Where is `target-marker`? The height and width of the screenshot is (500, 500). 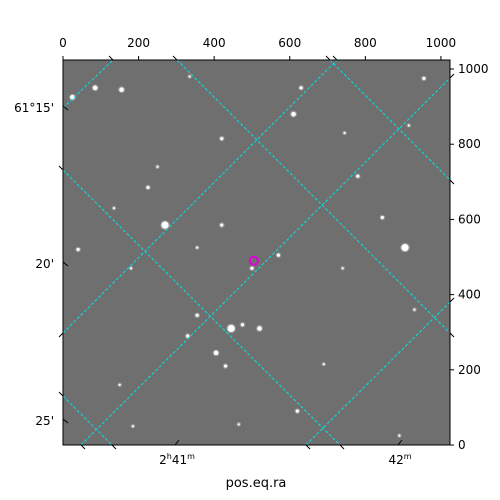 target-marker is located at coordinates (253, 260).